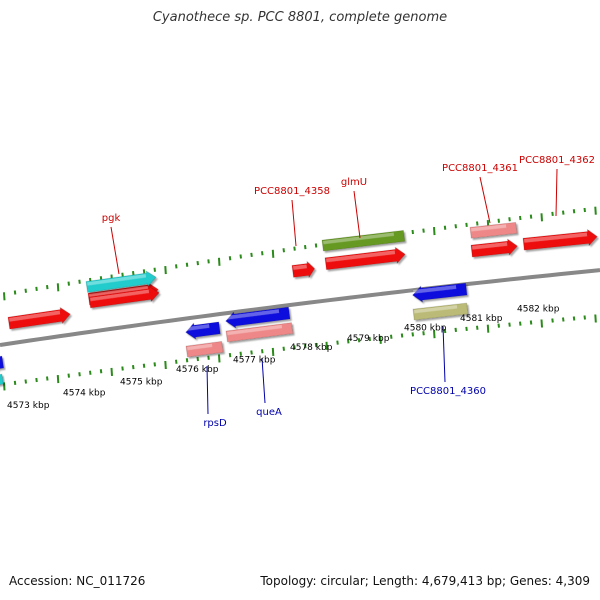 The image size is (600, 600). Describe the element at coordinates (120, 295) in the screenshot. I see `feature-cds-3-highlight` at that location.